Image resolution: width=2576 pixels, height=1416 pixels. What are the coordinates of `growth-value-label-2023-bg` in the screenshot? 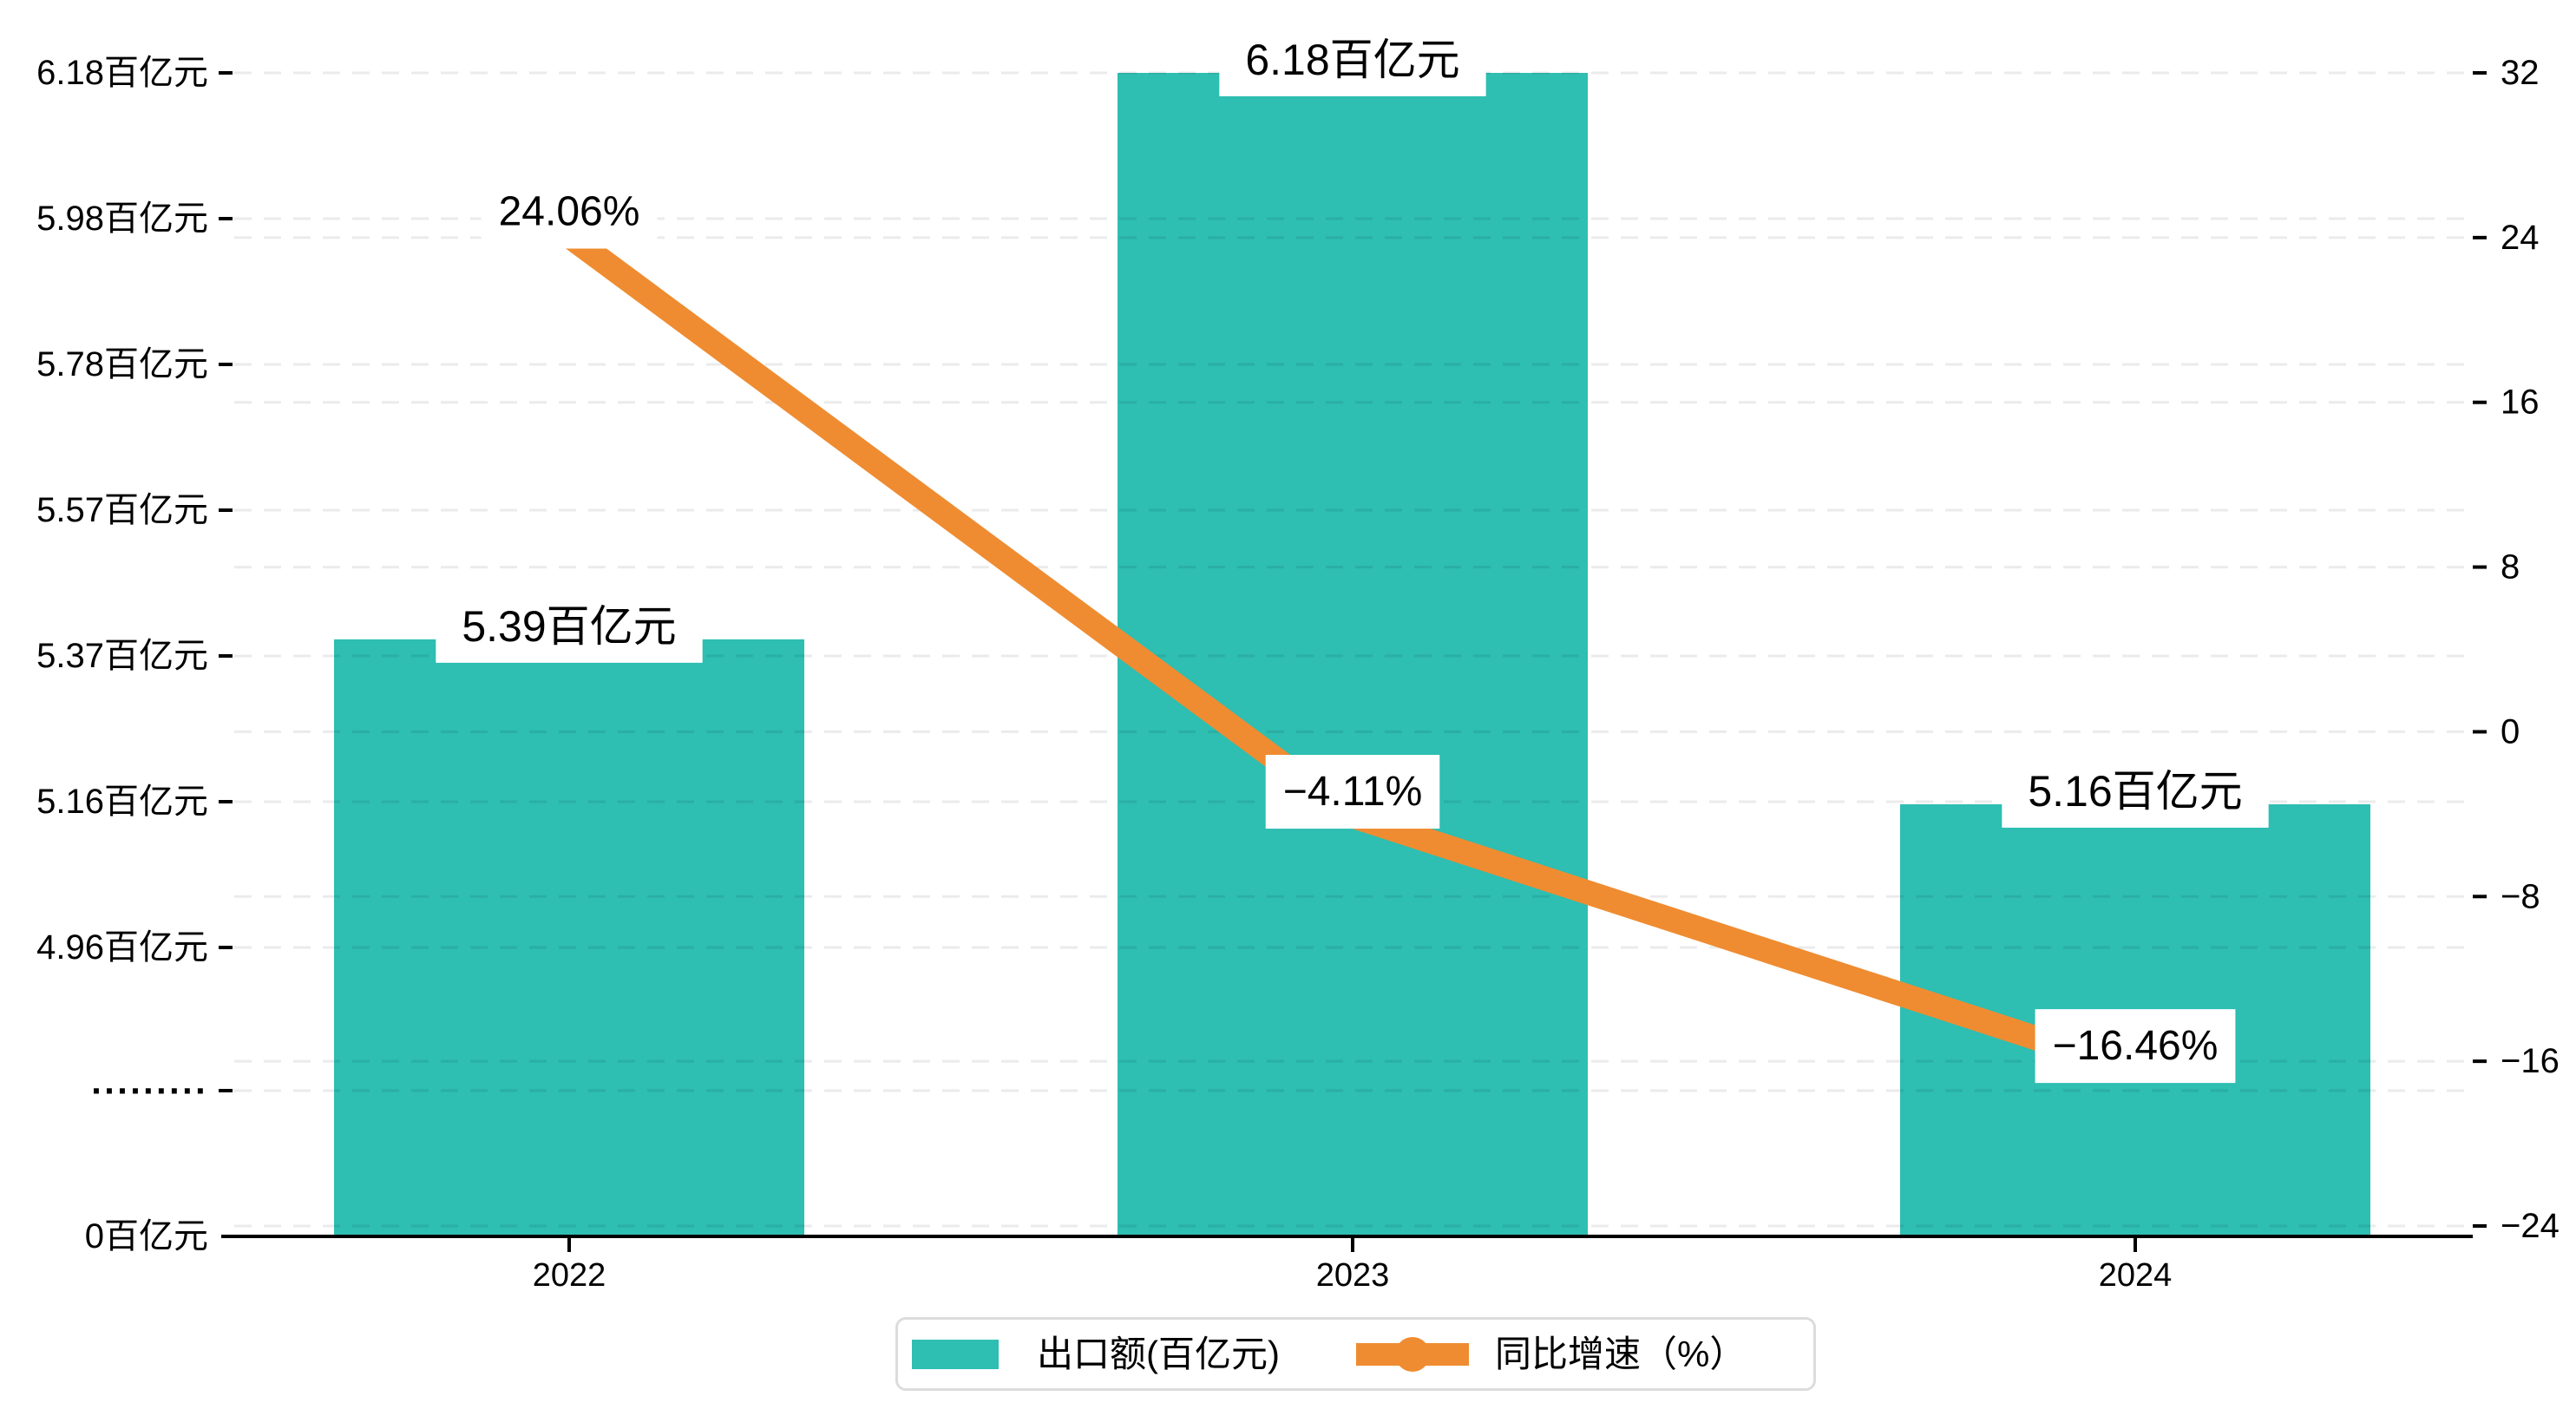 It's located at (1352, 792).